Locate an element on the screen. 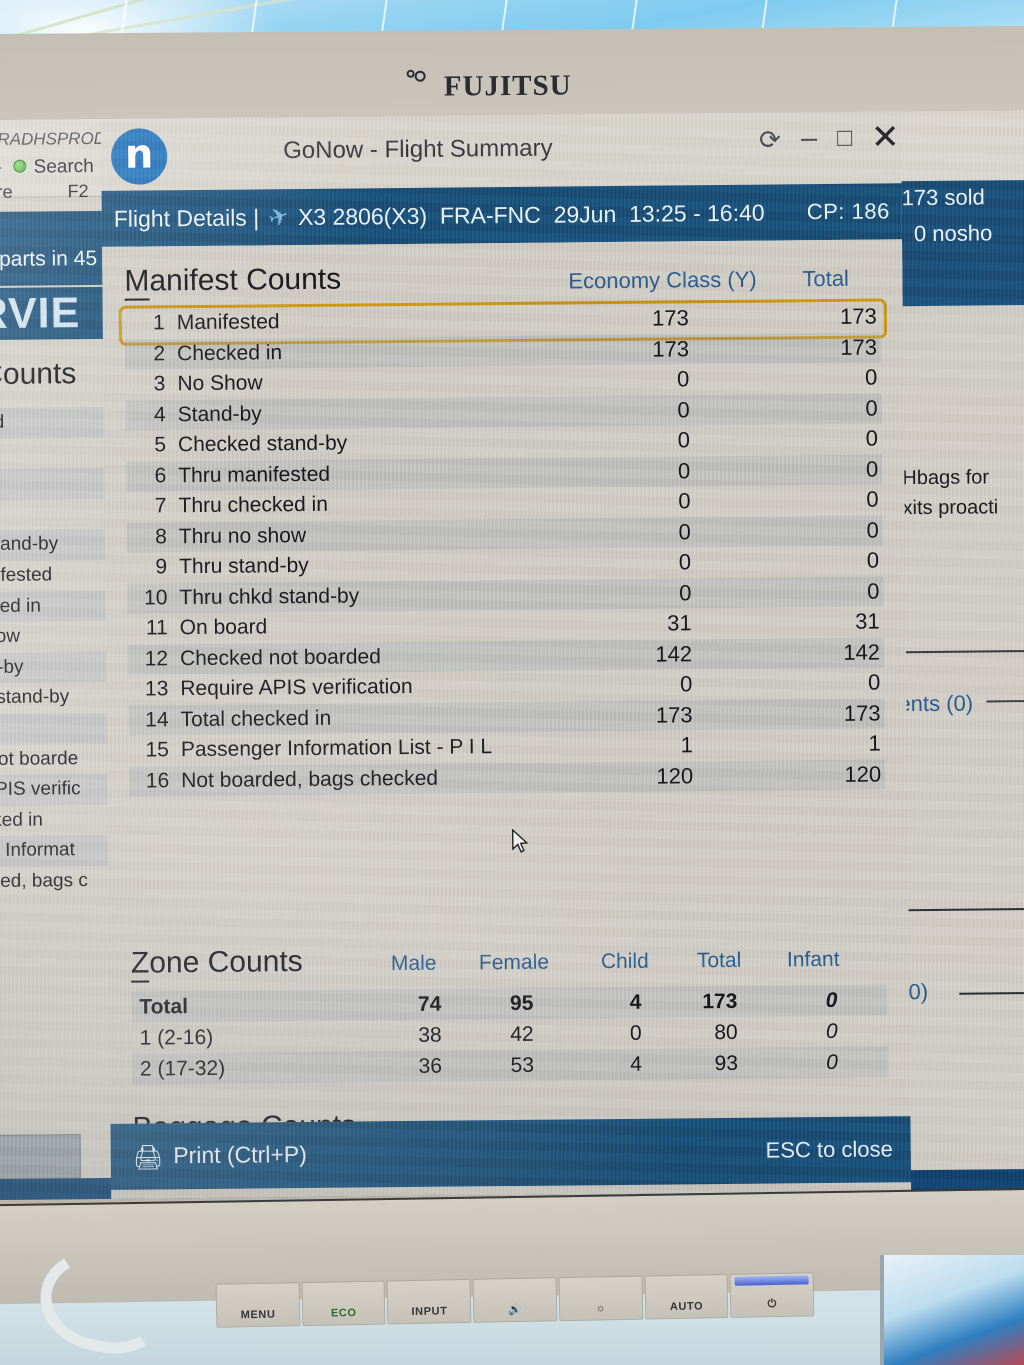  row-economy-value: 142 is located at coordinates (674, 653).